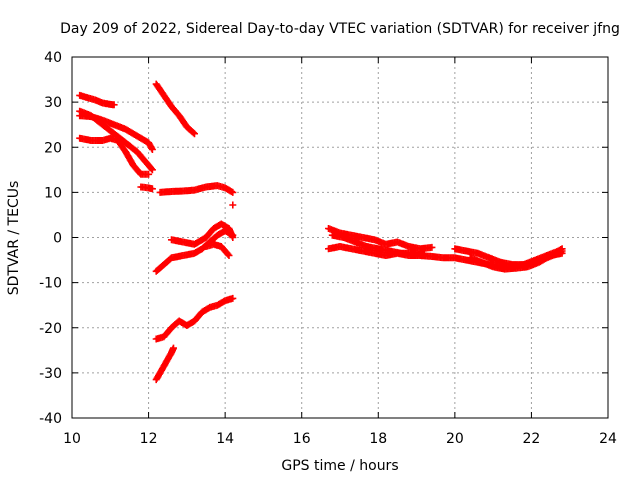 This screenshot has width=640, height=480. What do you see at coordinates (57, 239) in the screenshot?
I see `y-tick-label: 0` at bounding box center [57, 239].